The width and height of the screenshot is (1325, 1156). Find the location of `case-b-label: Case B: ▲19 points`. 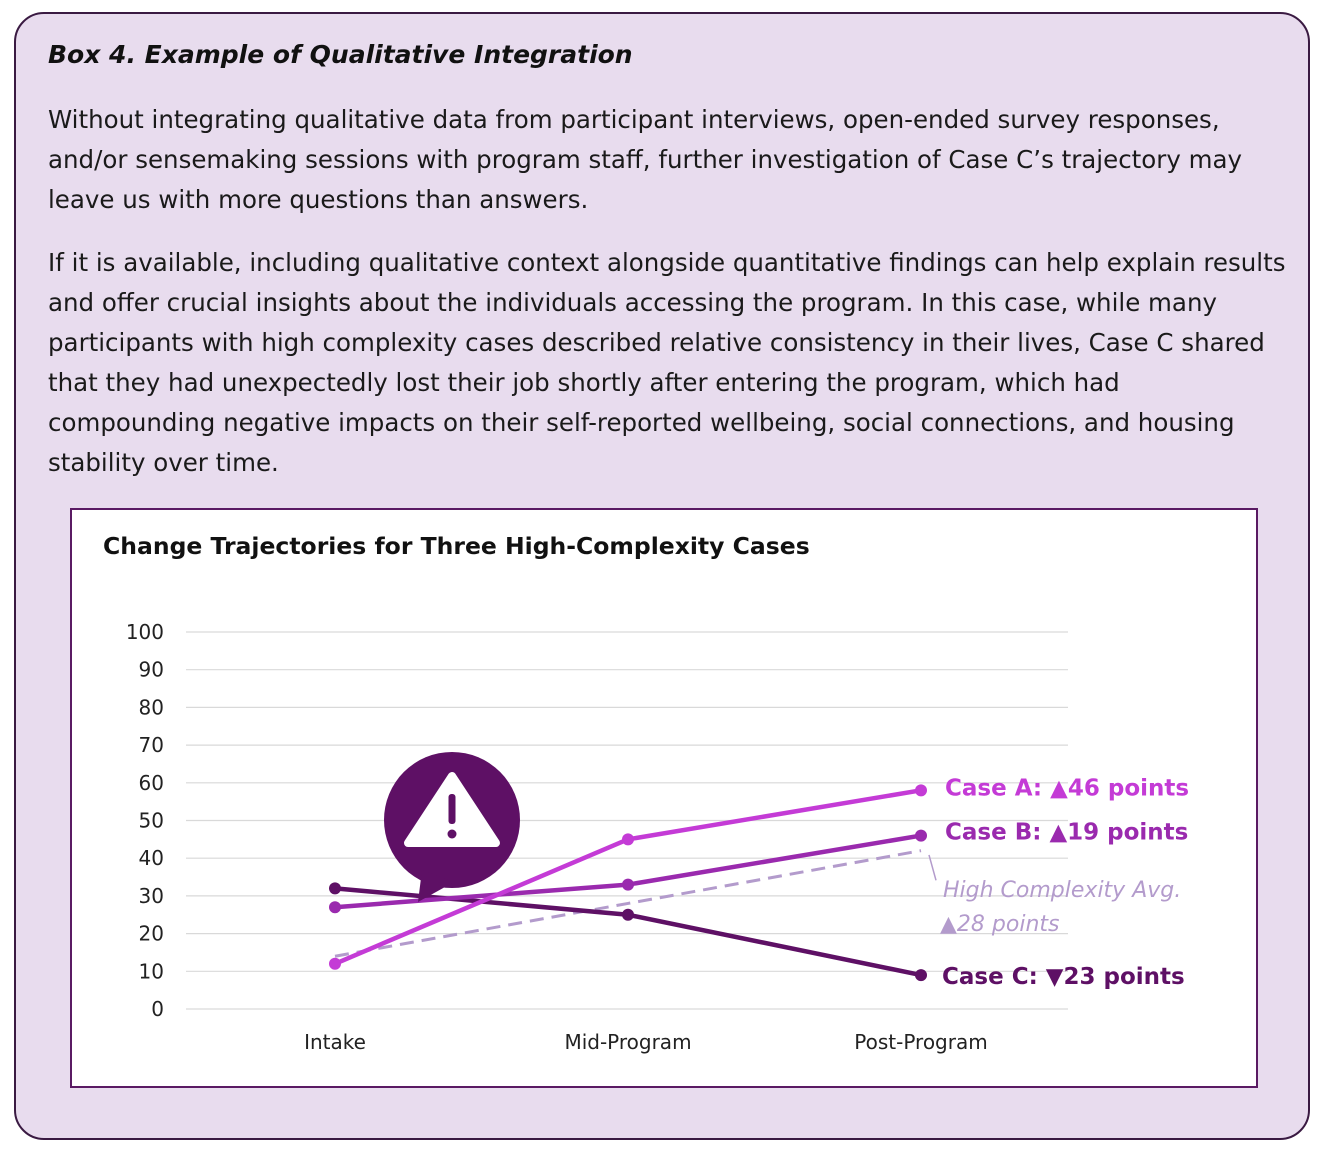

case-b-label: Case B: ▲19 points is located at coordinates (1066, 833).